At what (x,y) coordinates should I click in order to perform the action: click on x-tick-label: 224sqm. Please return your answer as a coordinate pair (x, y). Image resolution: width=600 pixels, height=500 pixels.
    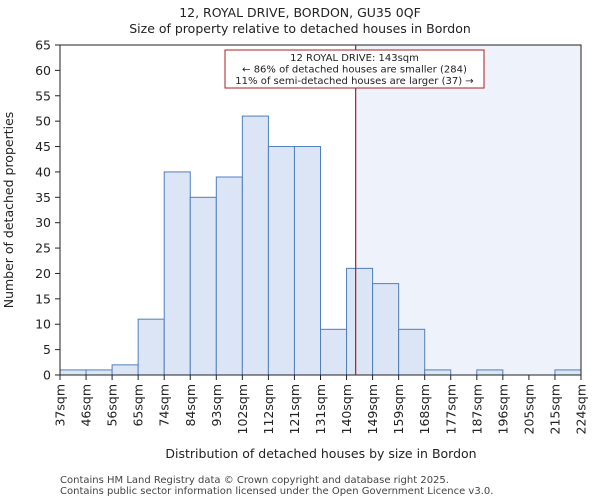
    Looking at the image, I should click on (581, 409).